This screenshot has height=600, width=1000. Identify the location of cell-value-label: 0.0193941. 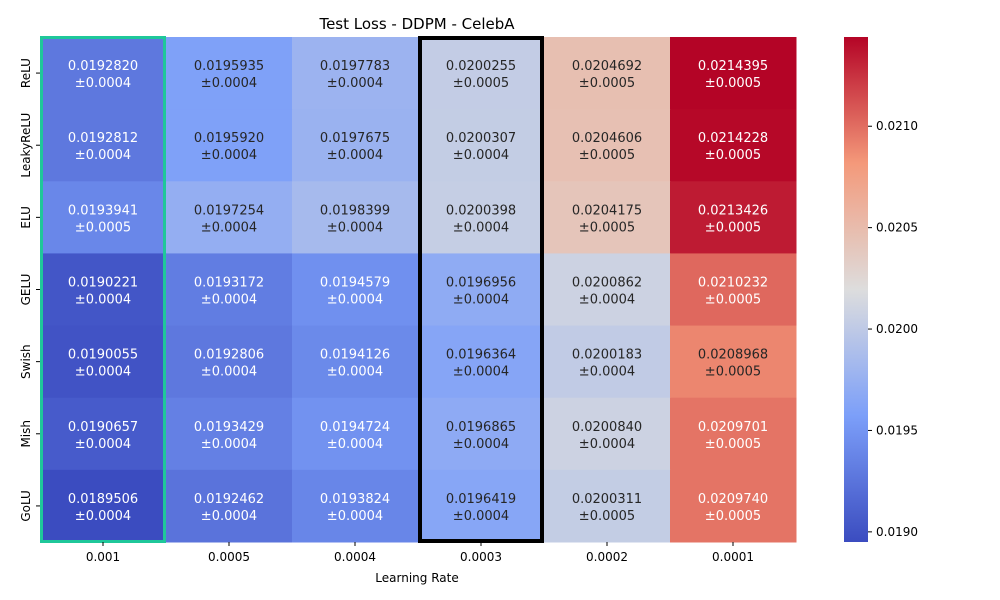
(103, 210).